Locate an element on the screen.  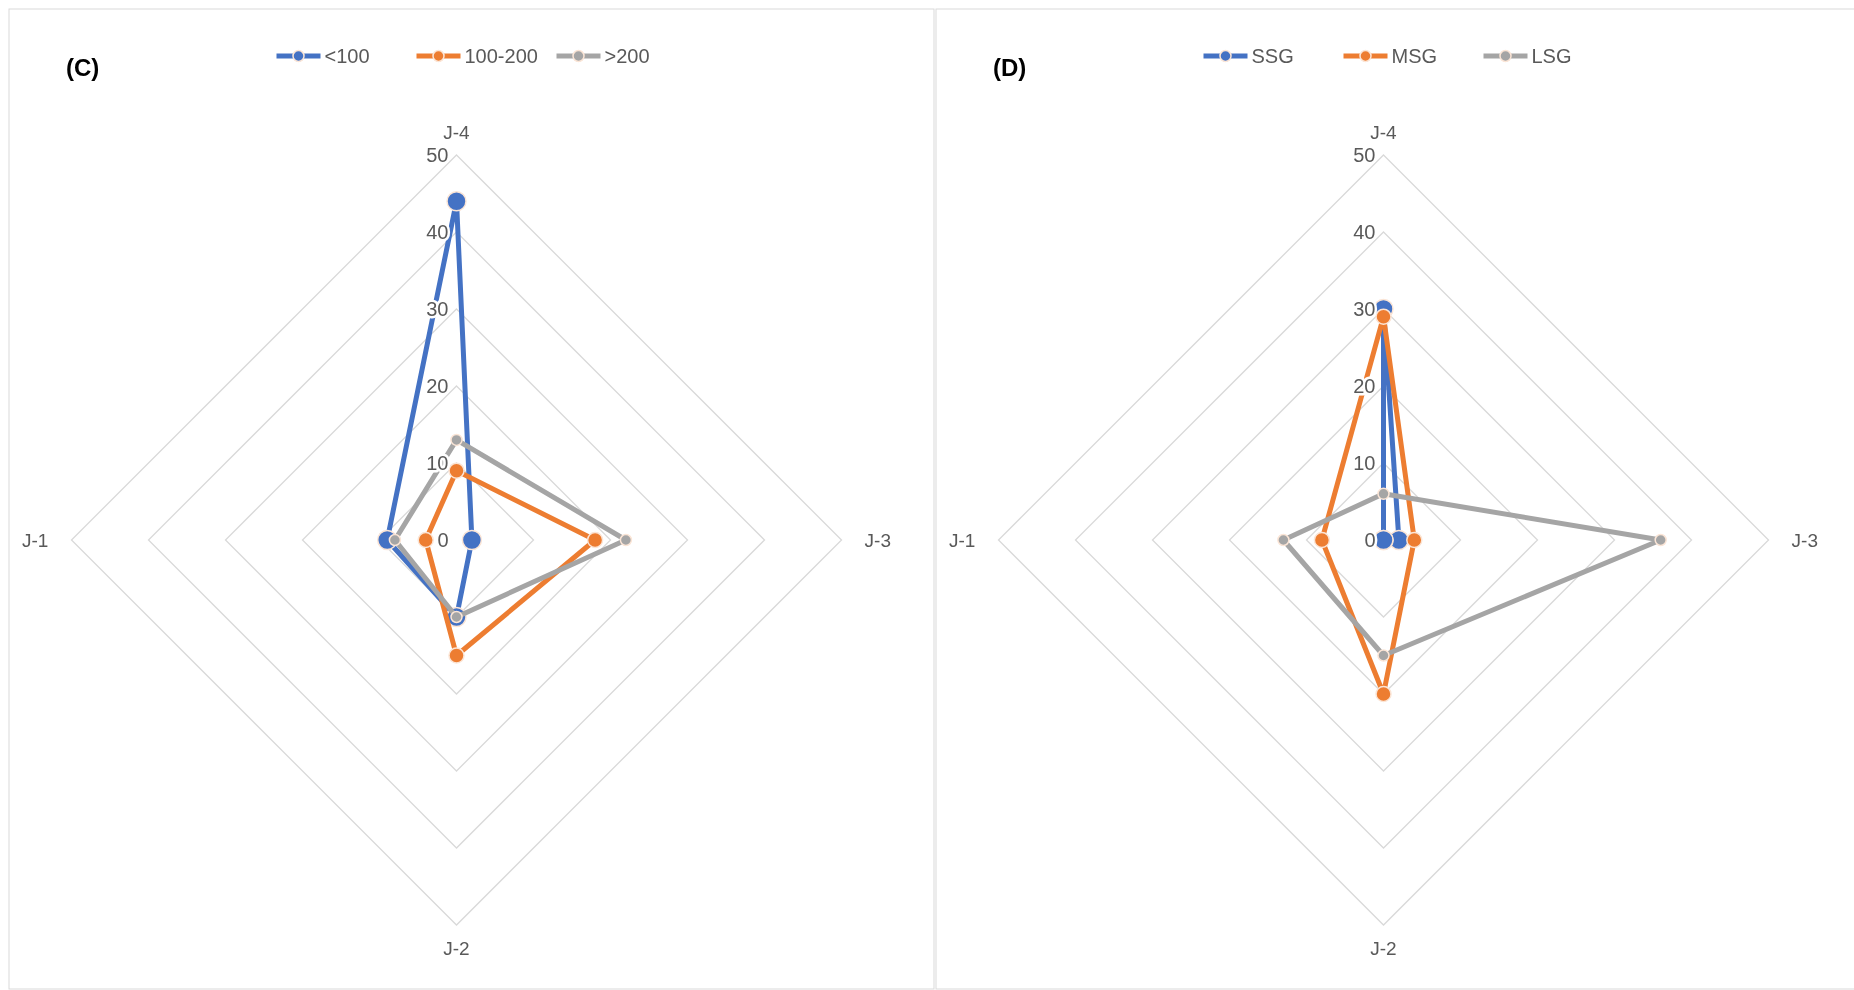
y-tick-label: 30 is located at coordinates (1364, 309).